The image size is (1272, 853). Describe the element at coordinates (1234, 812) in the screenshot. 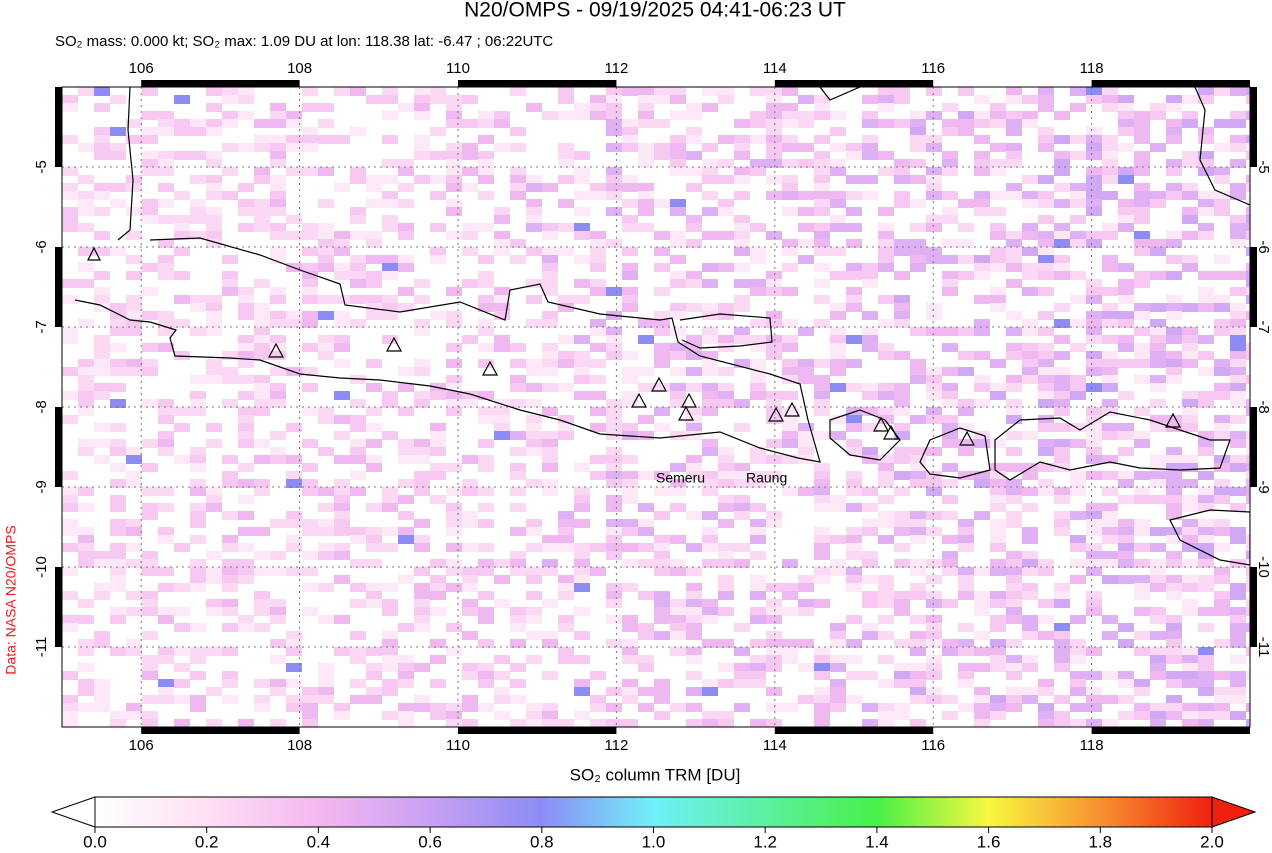

I see `colorbar-over` at that location.